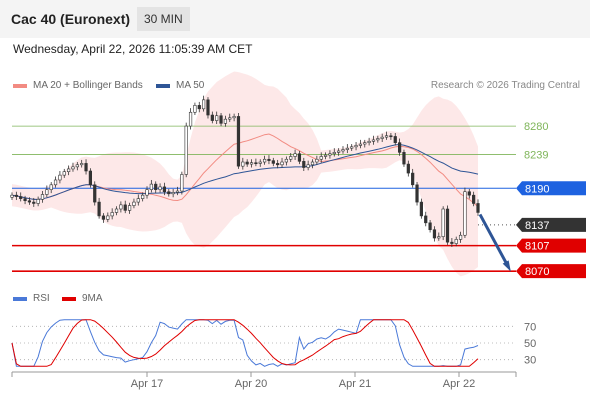 Image resolution: width=590 pixels, height=400 pixels. Describe the element at coordinates (536, 127) in the screenshot. I see `level-label-8280: 8280` at that location.